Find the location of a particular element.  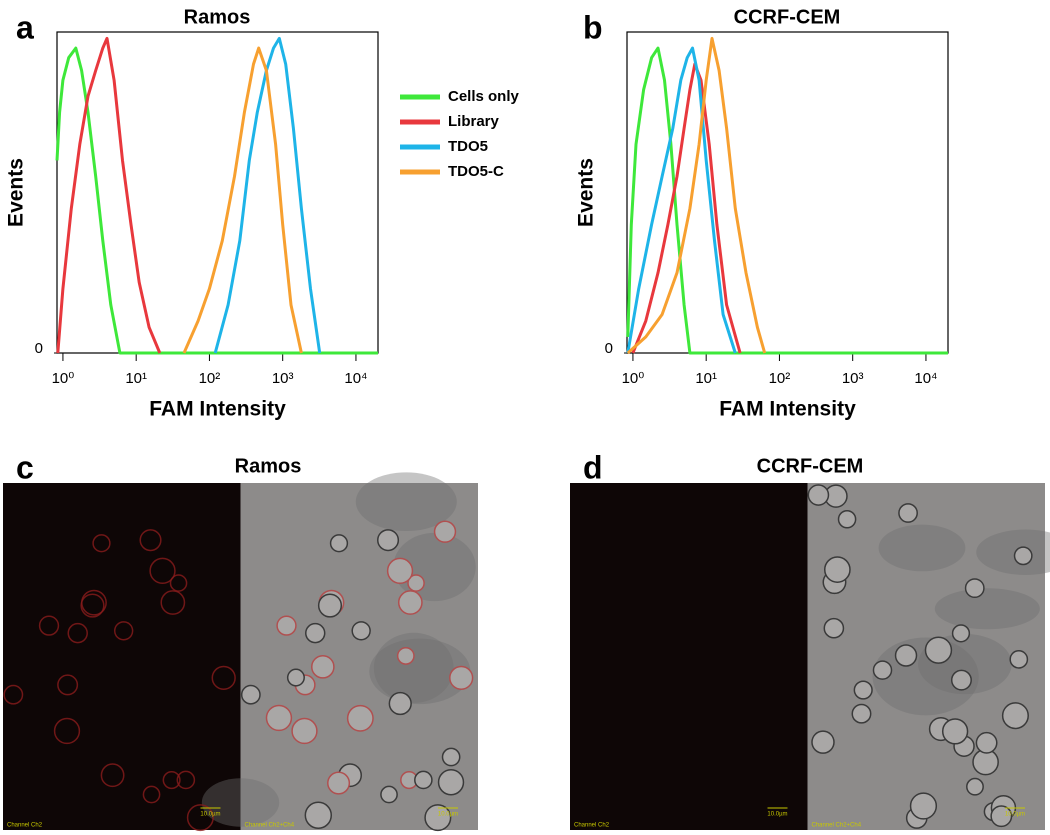

panel-label: a is located at coordinates (25, 27).